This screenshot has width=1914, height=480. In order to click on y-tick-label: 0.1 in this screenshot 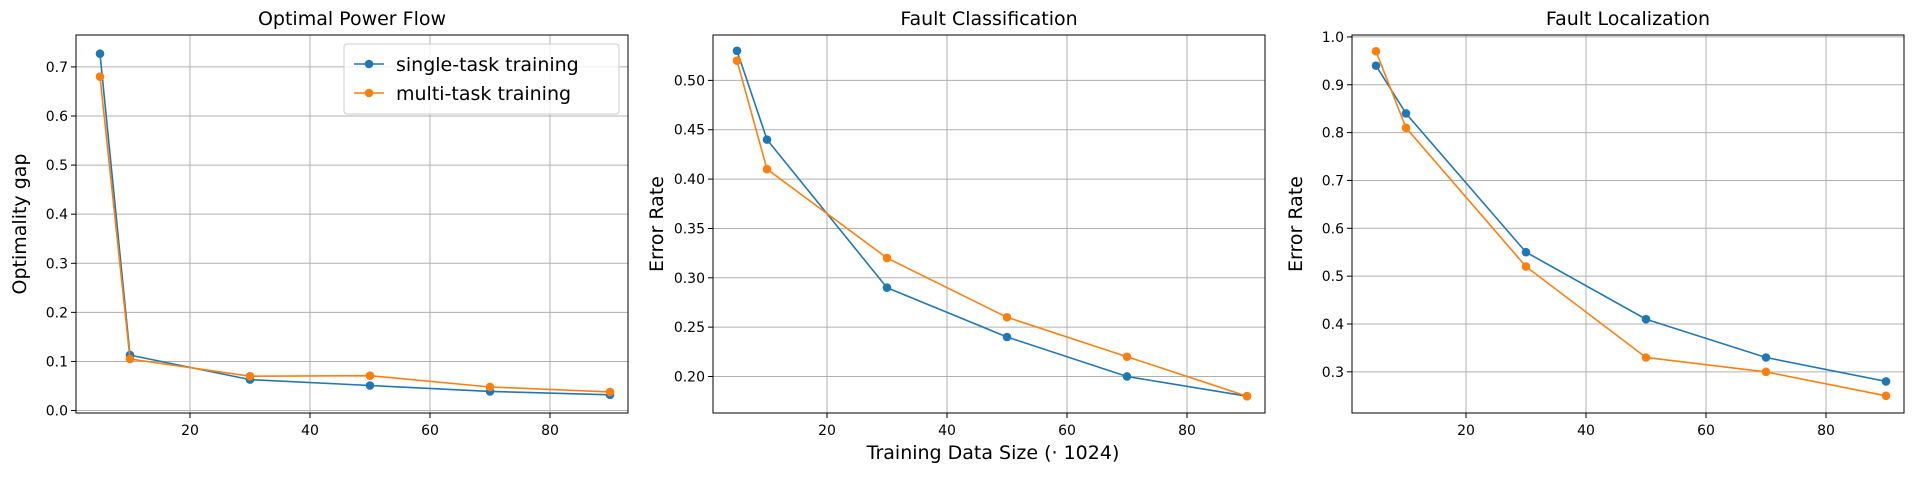, I will do `click(57, 362)`.